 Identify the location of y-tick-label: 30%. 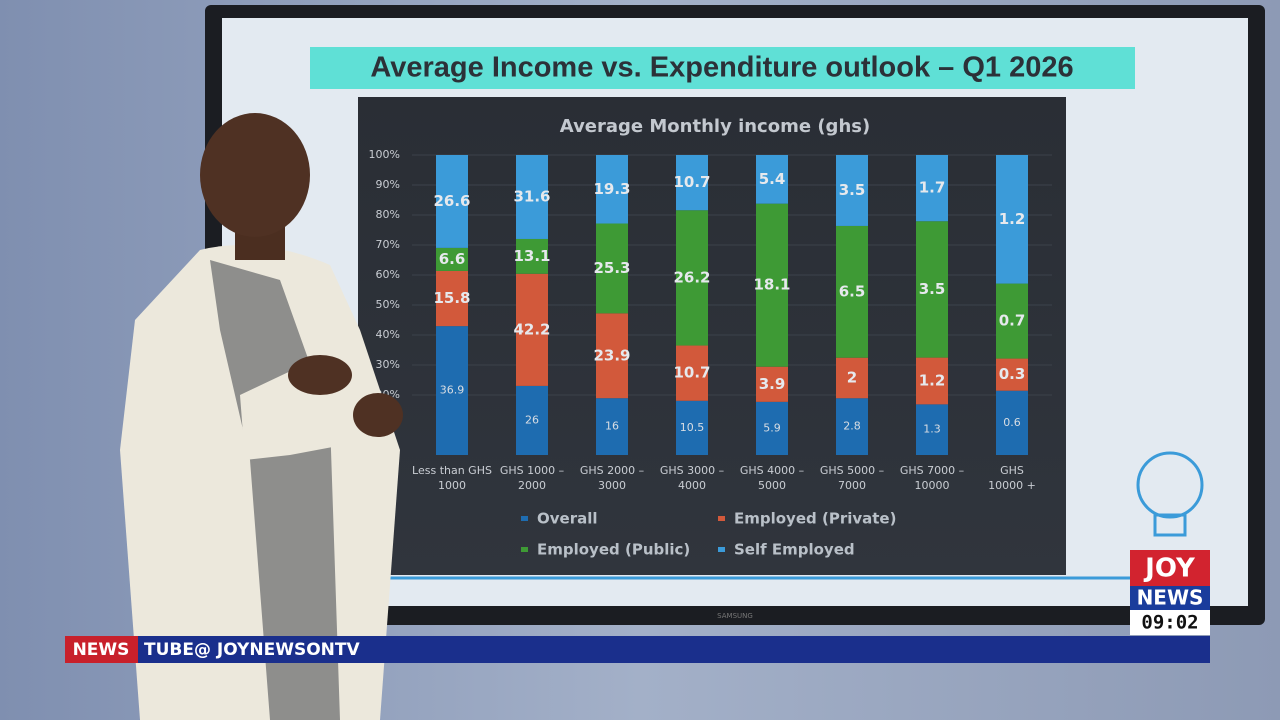
(388, 364).